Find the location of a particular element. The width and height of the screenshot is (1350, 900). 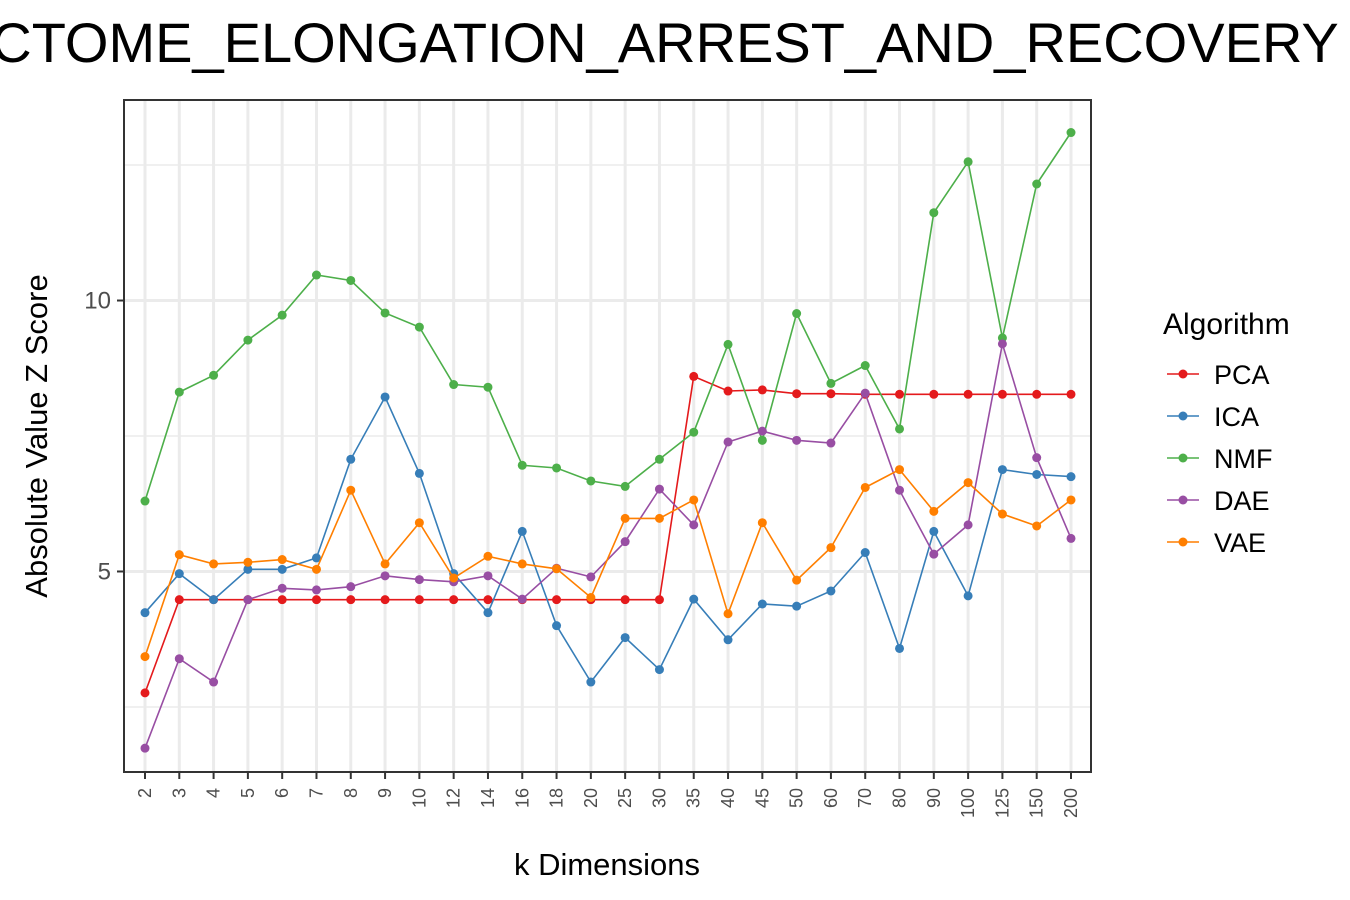

legend-label: PCA is located at coordinates (1242, 375).